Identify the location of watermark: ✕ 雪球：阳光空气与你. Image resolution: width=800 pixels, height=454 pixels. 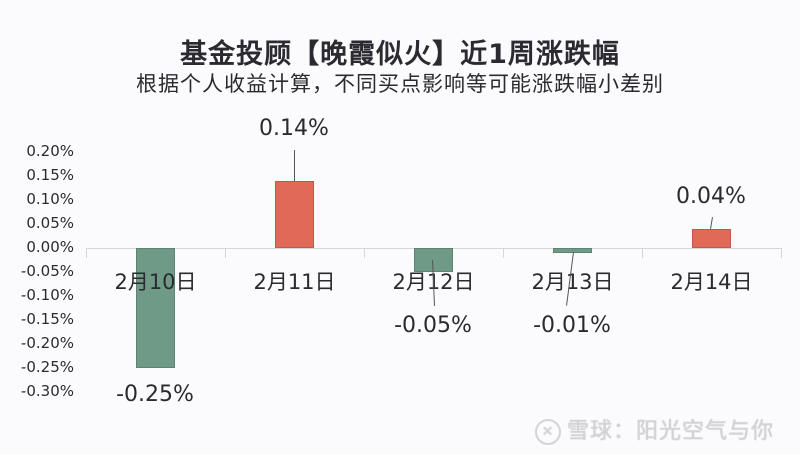
(654, 429).